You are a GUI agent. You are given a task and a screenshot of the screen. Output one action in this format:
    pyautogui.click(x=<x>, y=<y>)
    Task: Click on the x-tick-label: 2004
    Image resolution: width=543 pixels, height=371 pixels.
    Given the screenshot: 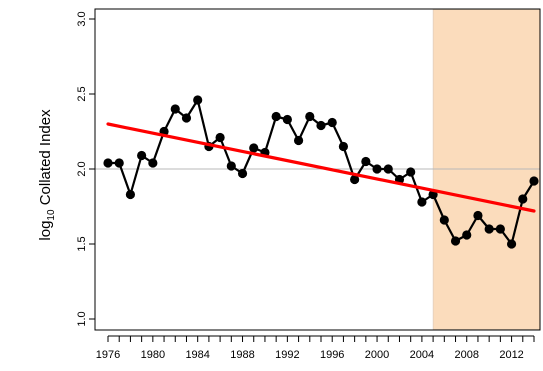 What is the action you would take?
    pyautogui.click(x=422, y=355)
    